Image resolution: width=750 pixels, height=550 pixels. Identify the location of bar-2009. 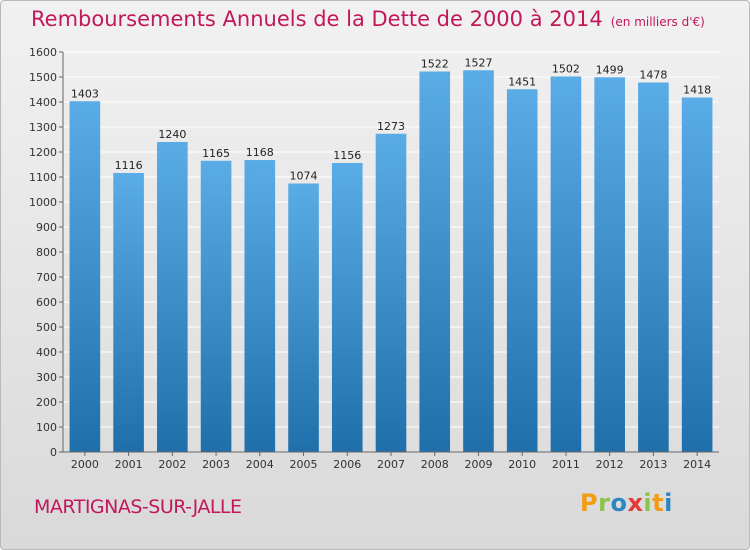
(478, 261).